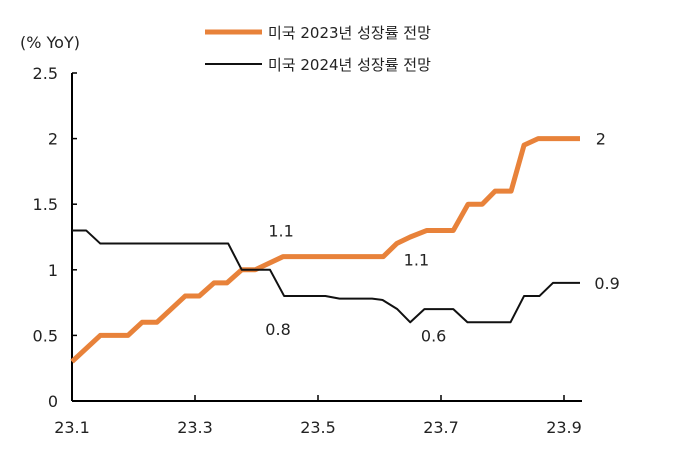  I want to click on data-label: 0.6, so click(433, 335).